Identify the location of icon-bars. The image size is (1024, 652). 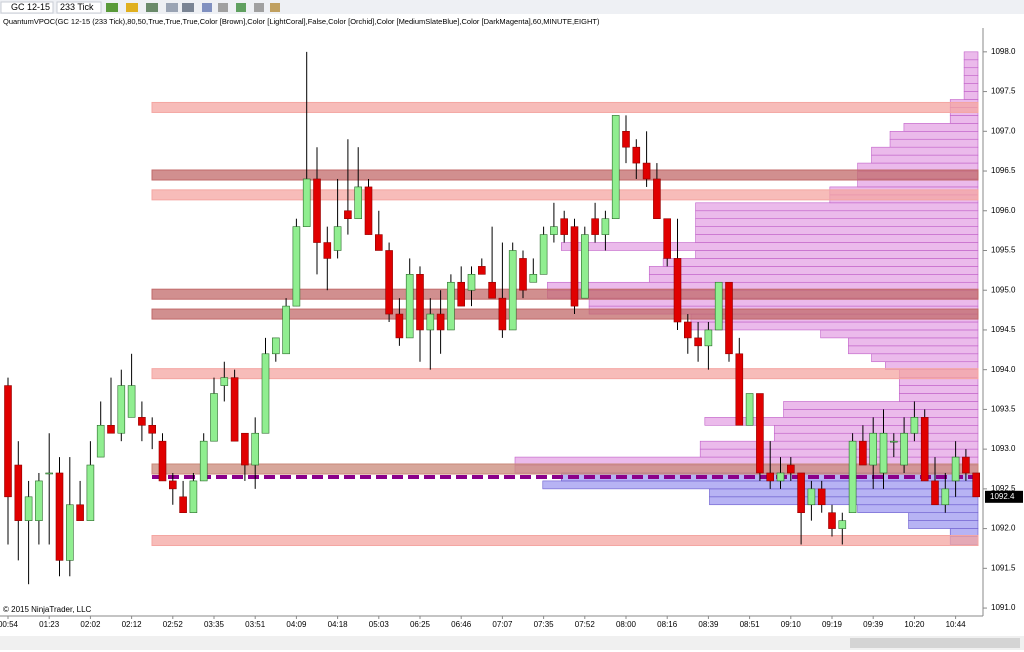
(112, 7).